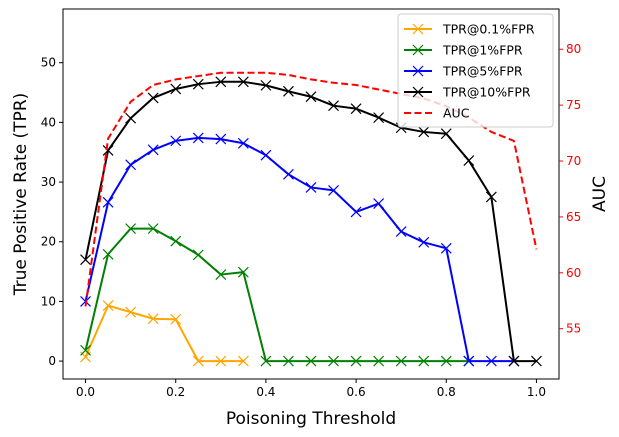 The height and width of the screenshot is (437, 619). I want to click on legend-marker-tpr1, so click(418, 50).